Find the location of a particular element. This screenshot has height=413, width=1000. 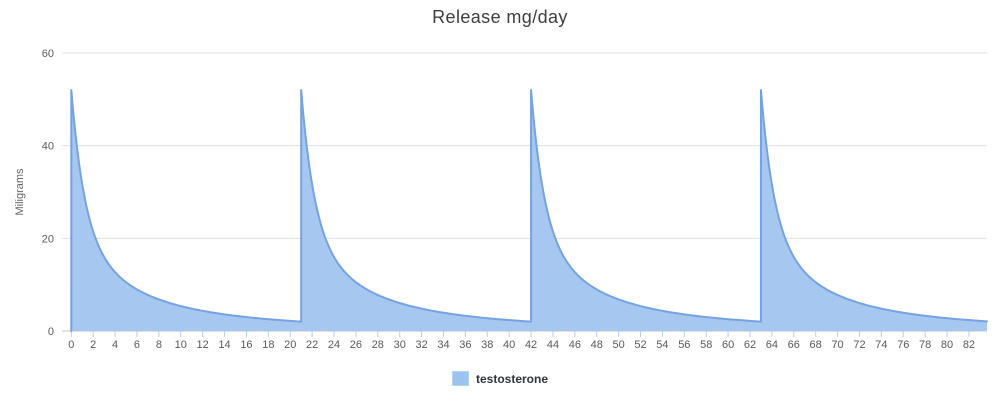

x-tick-label: 60 is located at coordinates (728, 345).